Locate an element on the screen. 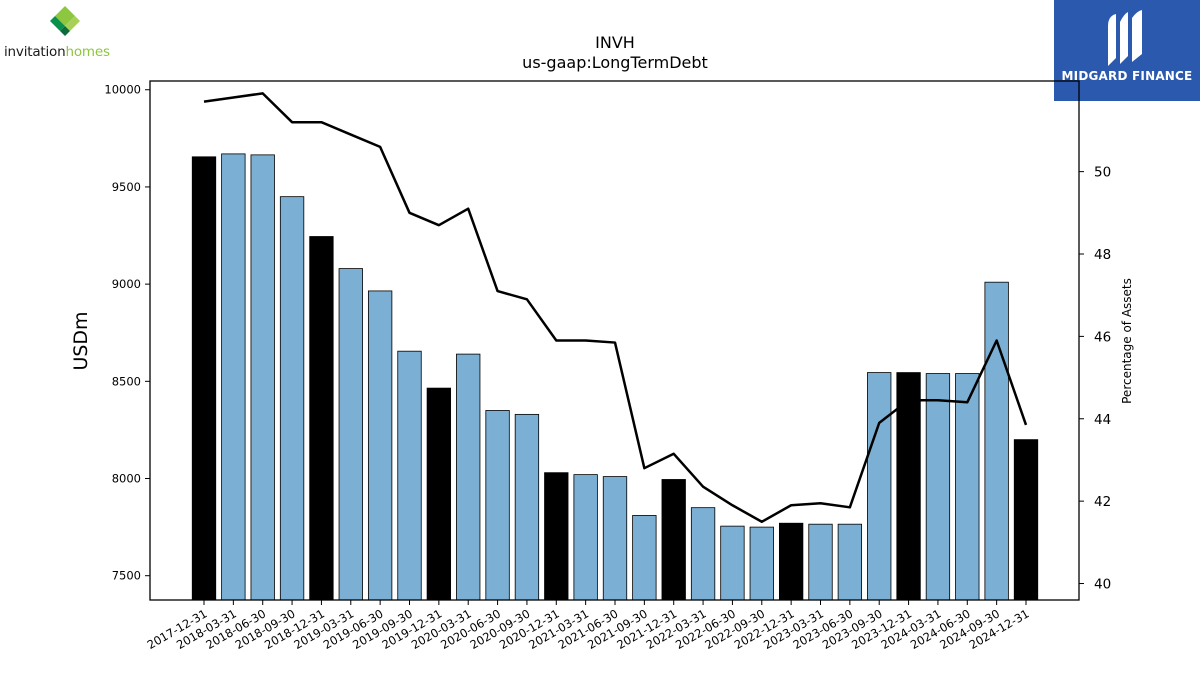  y-tick-label: 9000 is located at coordinates (126, 284).